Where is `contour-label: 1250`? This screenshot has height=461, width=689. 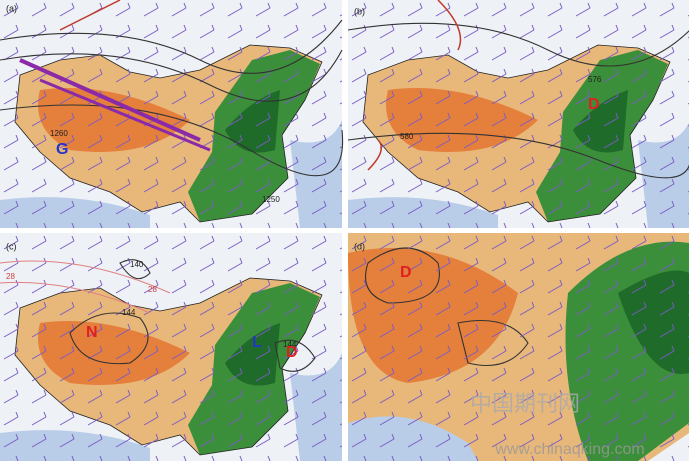
contour-label: 1250 is located at coordinates (271, 199).